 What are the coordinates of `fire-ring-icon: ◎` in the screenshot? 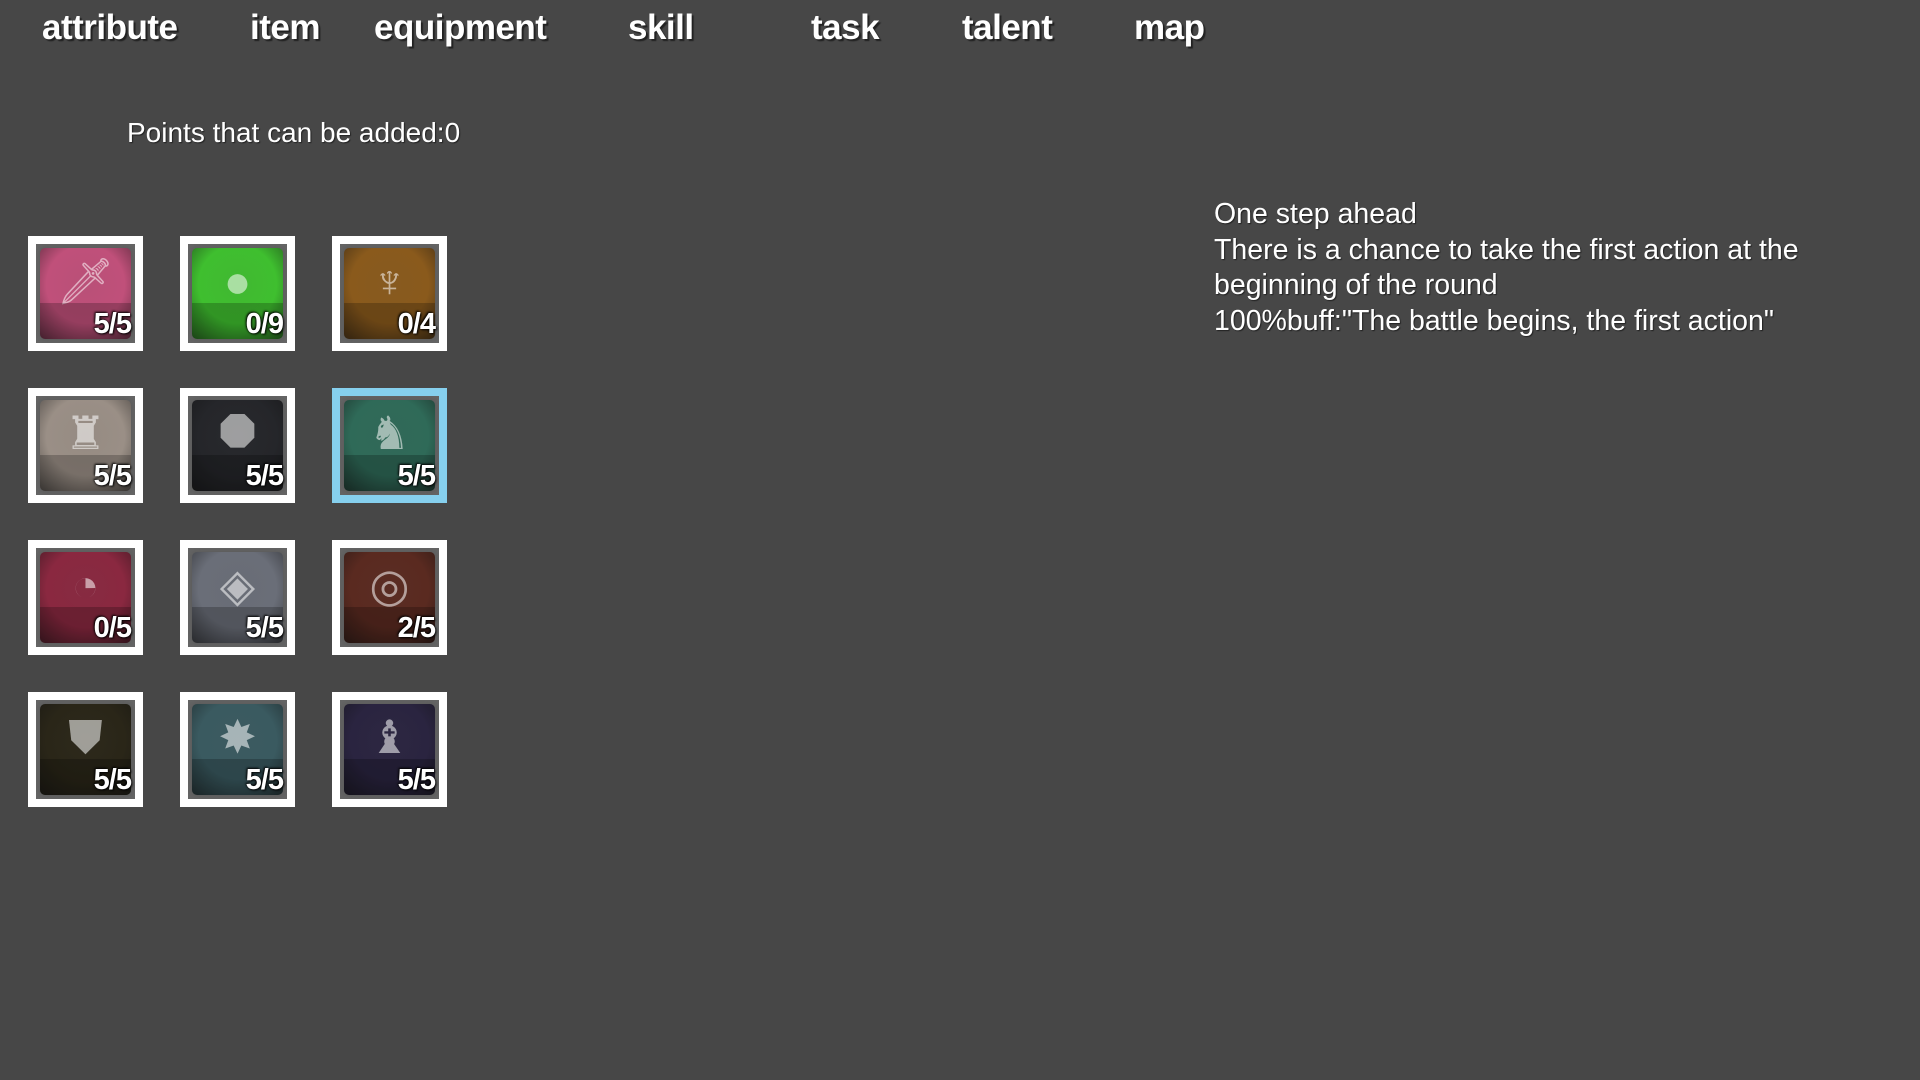 It's located at (389, 597).